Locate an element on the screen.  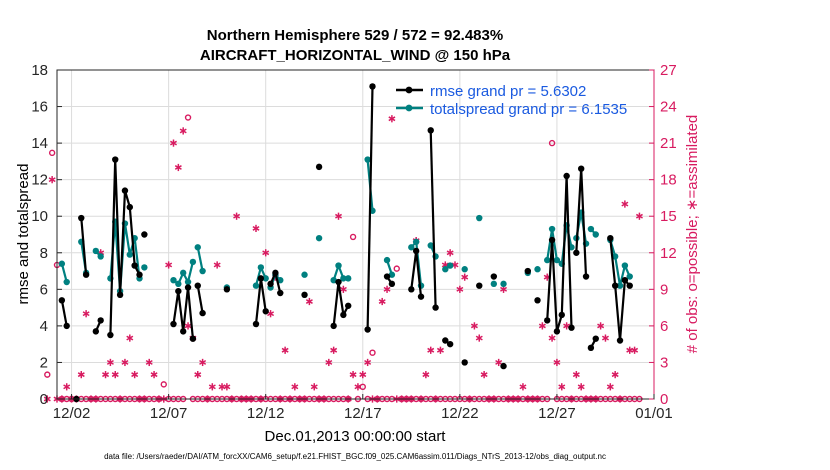
y-tick-label: 12 is located at coordinates (39, 180).